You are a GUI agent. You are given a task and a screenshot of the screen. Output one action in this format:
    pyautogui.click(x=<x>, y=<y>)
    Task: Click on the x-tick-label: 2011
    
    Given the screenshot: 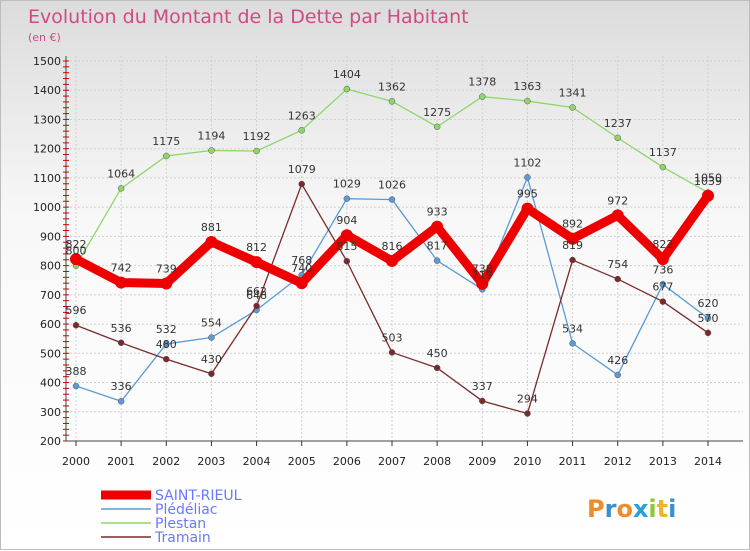 What is the action you would take?
    pyautogui.click(x=573, y=461)
    